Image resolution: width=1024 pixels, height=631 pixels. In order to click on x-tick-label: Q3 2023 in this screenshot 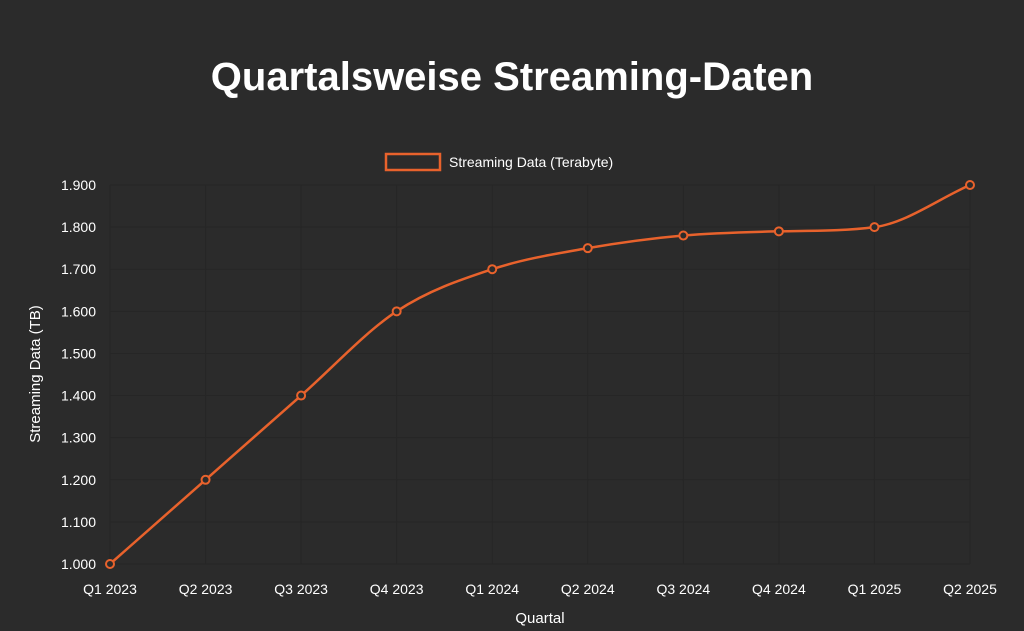, I will do `click(301, 589)`.